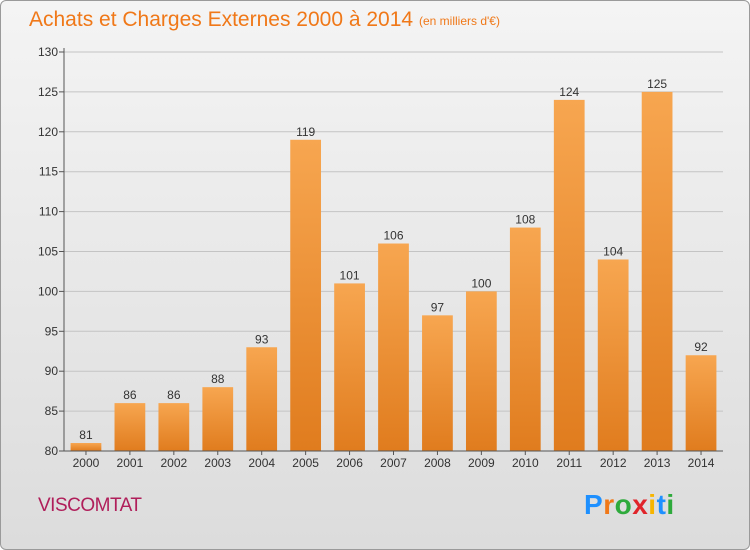 The width and height of the screenshot is (750, 550). I want to click on bar-value-label: 108, so click(525, 220).